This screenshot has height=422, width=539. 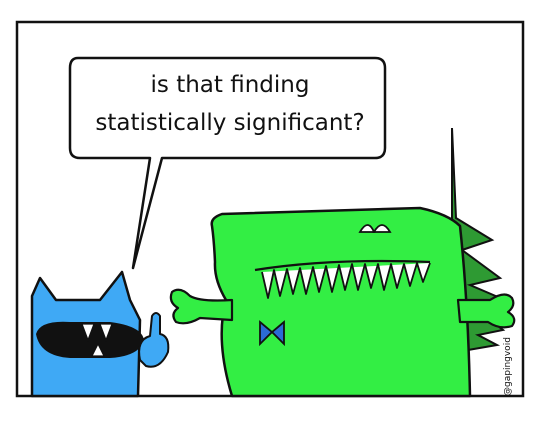 What do you see at coordinates (342, 265) in the screenshot?
I see `mouth` at bounding box center [342, 265].